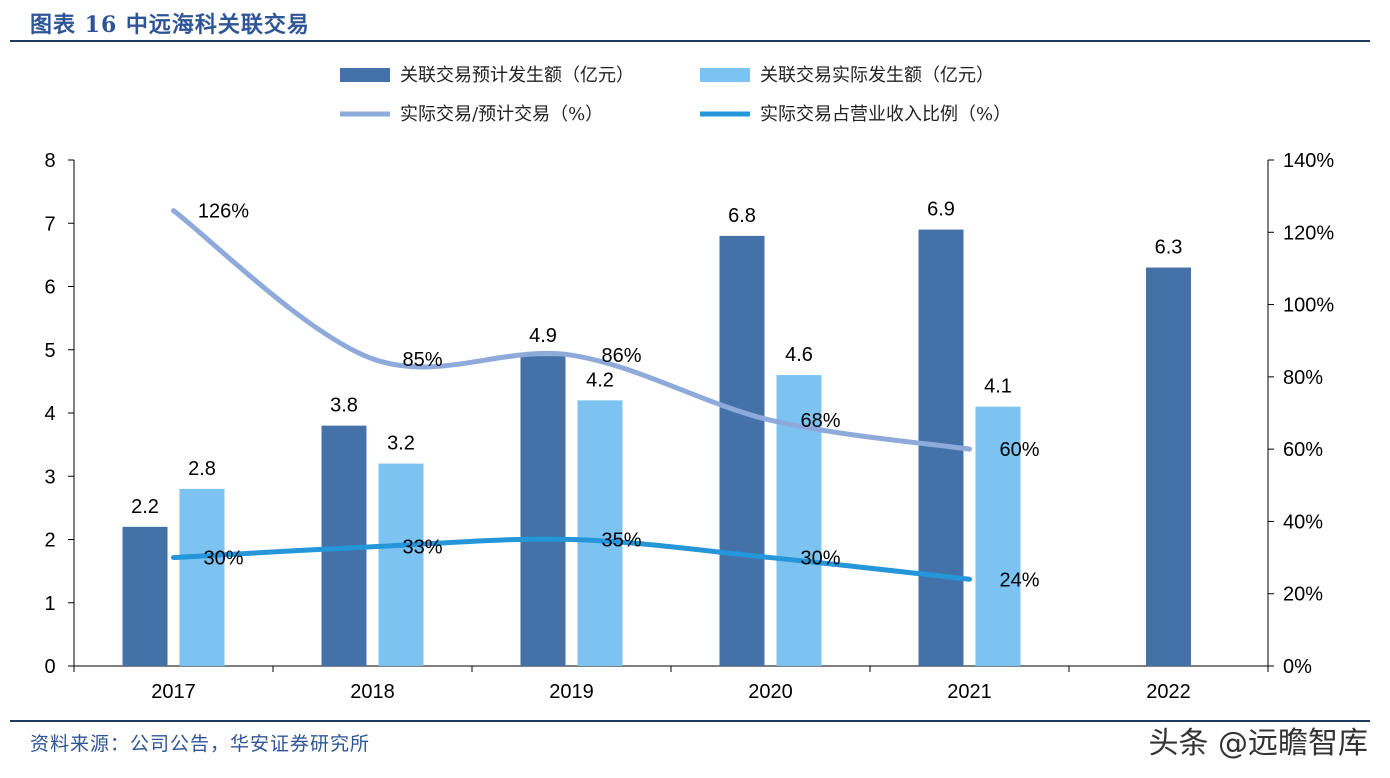  What do you see at coordinates (742, 216) in the screenshot?
I see `expected-bar-label: 6.8` at bounding box center [742, 216].